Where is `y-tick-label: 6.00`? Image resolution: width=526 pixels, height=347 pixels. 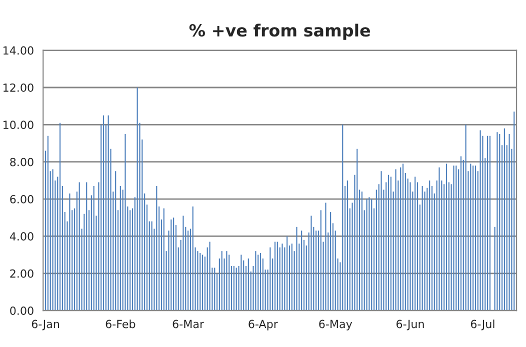 y-tick-label: 6.00 is located at coordinates (22, 199).